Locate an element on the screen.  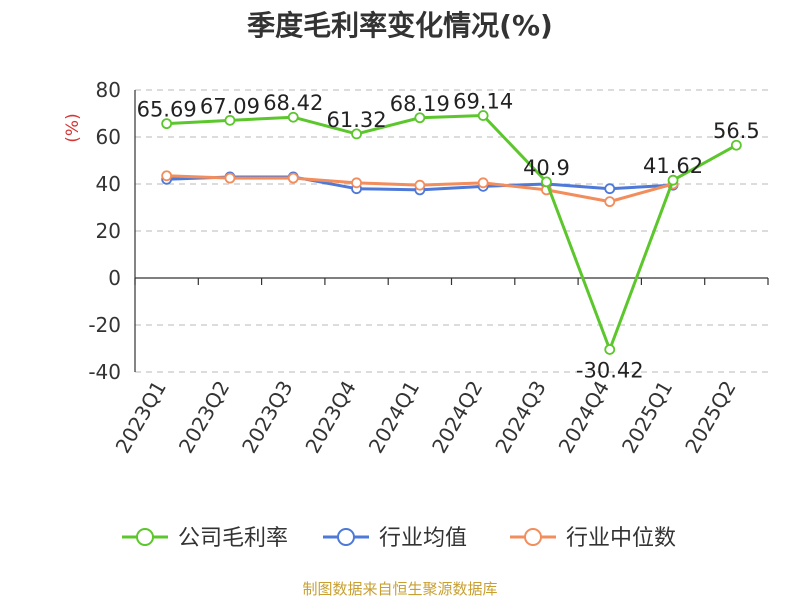
data-label: 40.9 is located at coordinates (546, 168).